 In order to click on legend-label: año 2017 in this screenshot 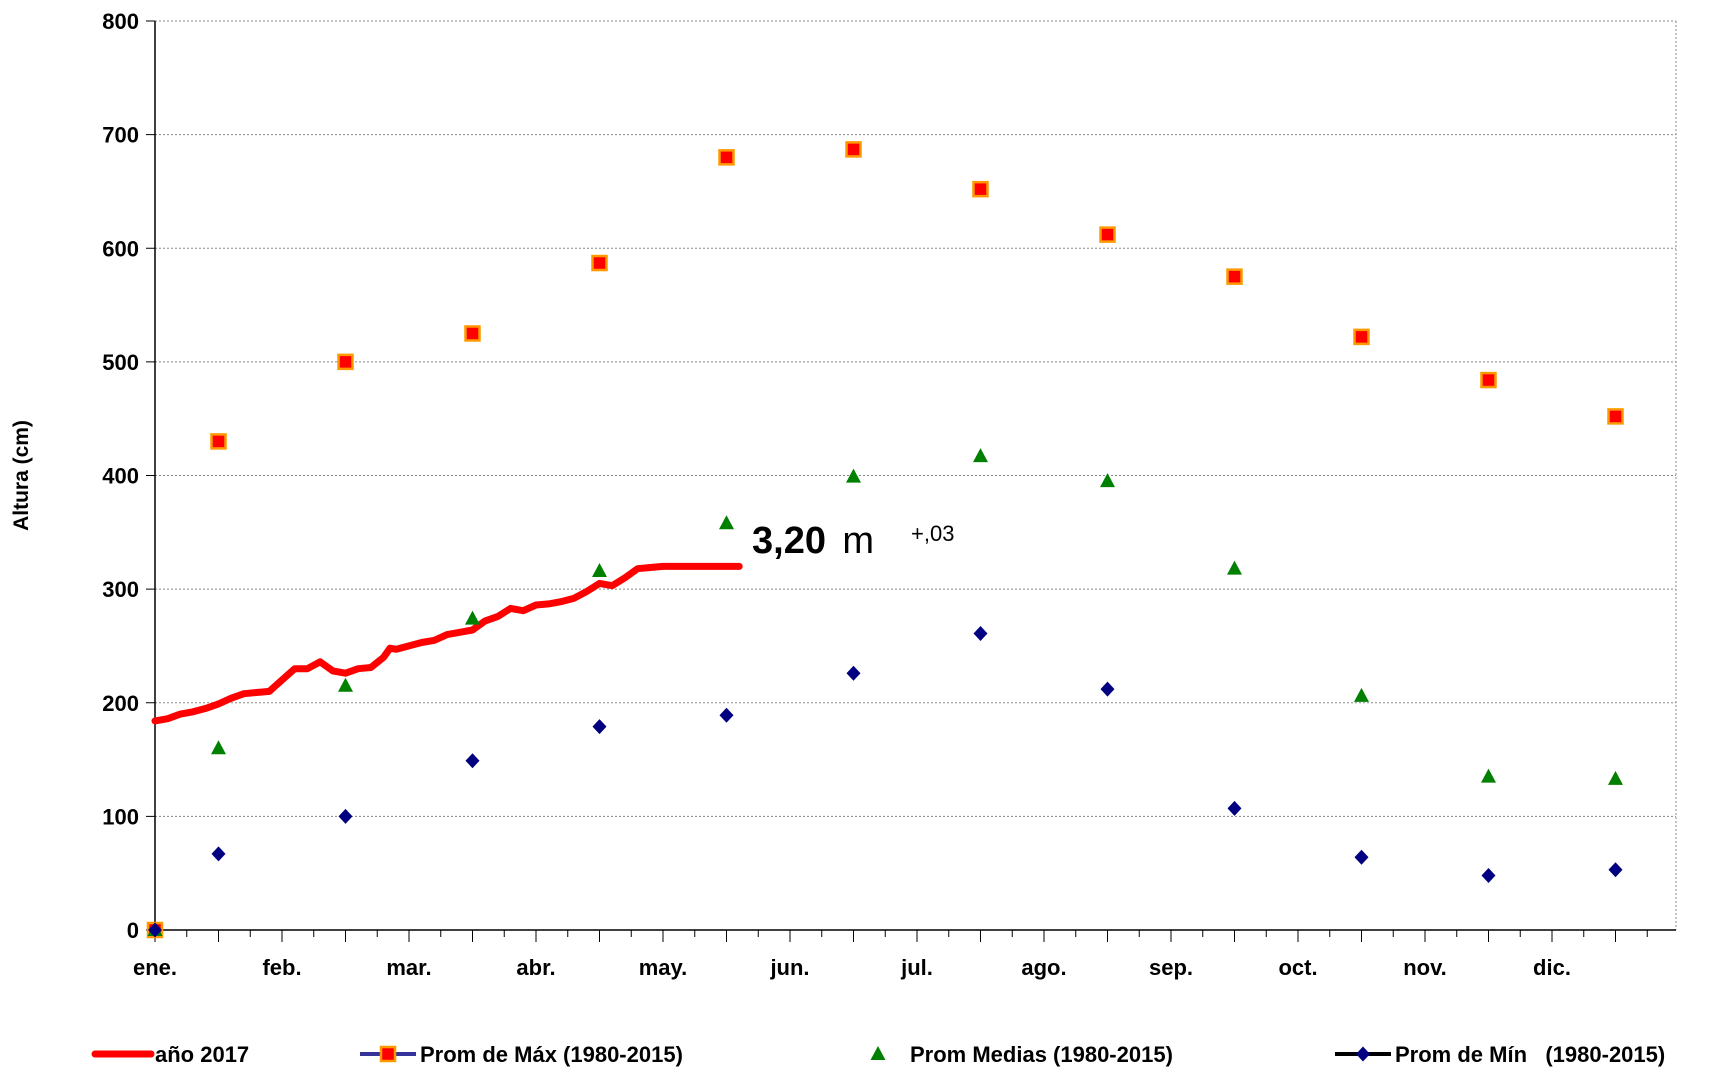, I will do `click(202, 1054)`.